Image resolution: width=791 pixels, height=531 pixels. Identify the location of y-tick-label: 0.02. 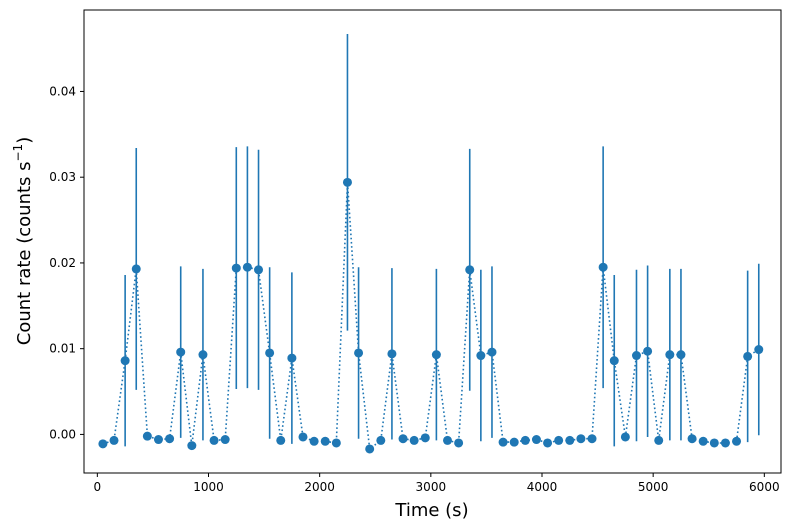
(62, 263).